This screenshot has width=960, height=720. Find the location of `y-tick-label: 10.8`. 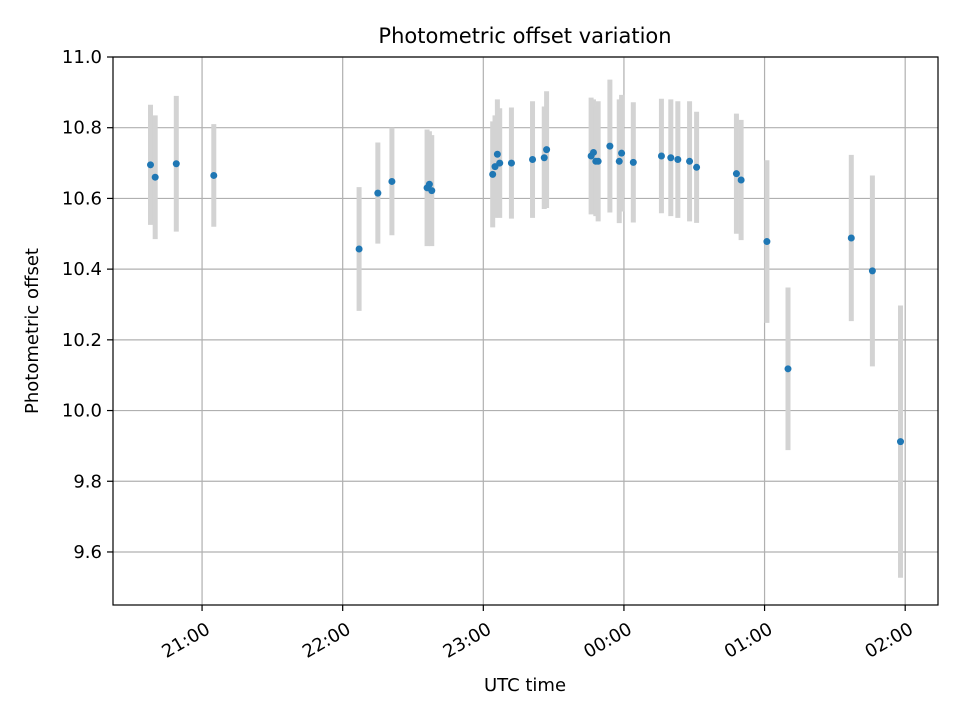

y-tick-label: 10.8 is located at coordinates (82, 128).